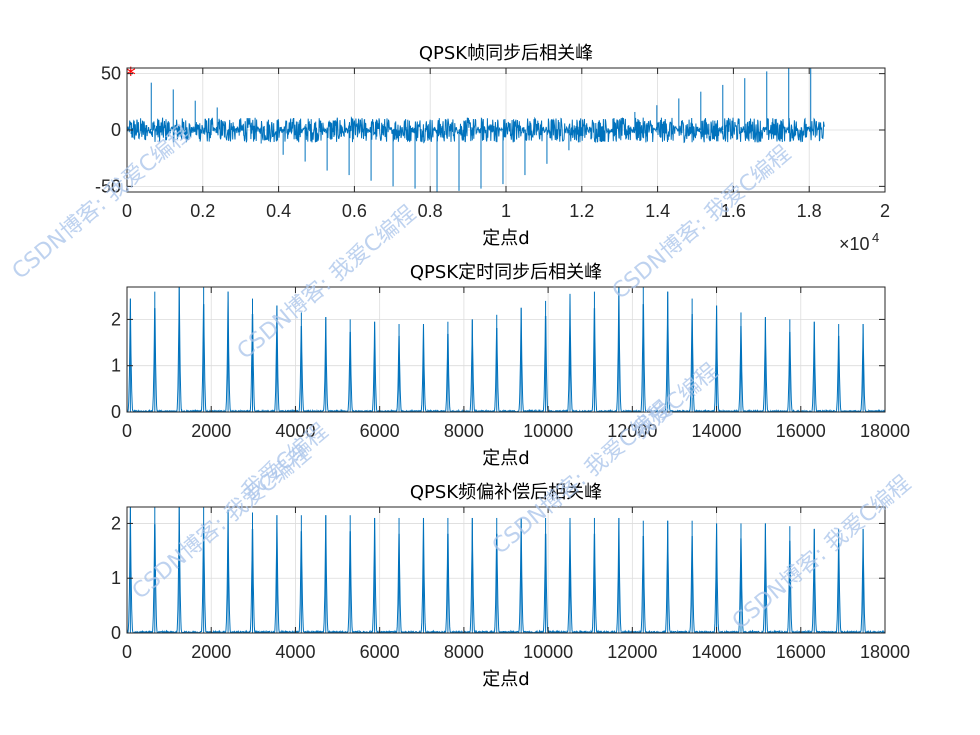 The image size is (980, 735). What do you see at coordinates (506, 211) in the screenshot?
I see `x-tick-label: 1` at bounding box center [506, 211].